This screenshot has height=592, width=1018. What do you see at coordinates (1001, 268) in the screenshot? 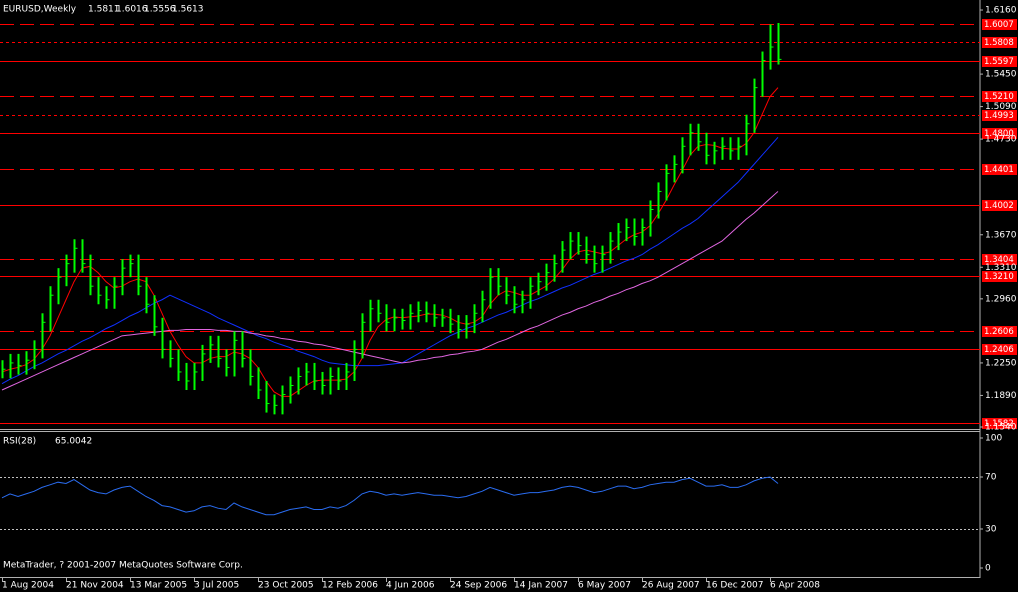
I see `y-tick-label: 1.3310` at bounding box center [1001, 268].